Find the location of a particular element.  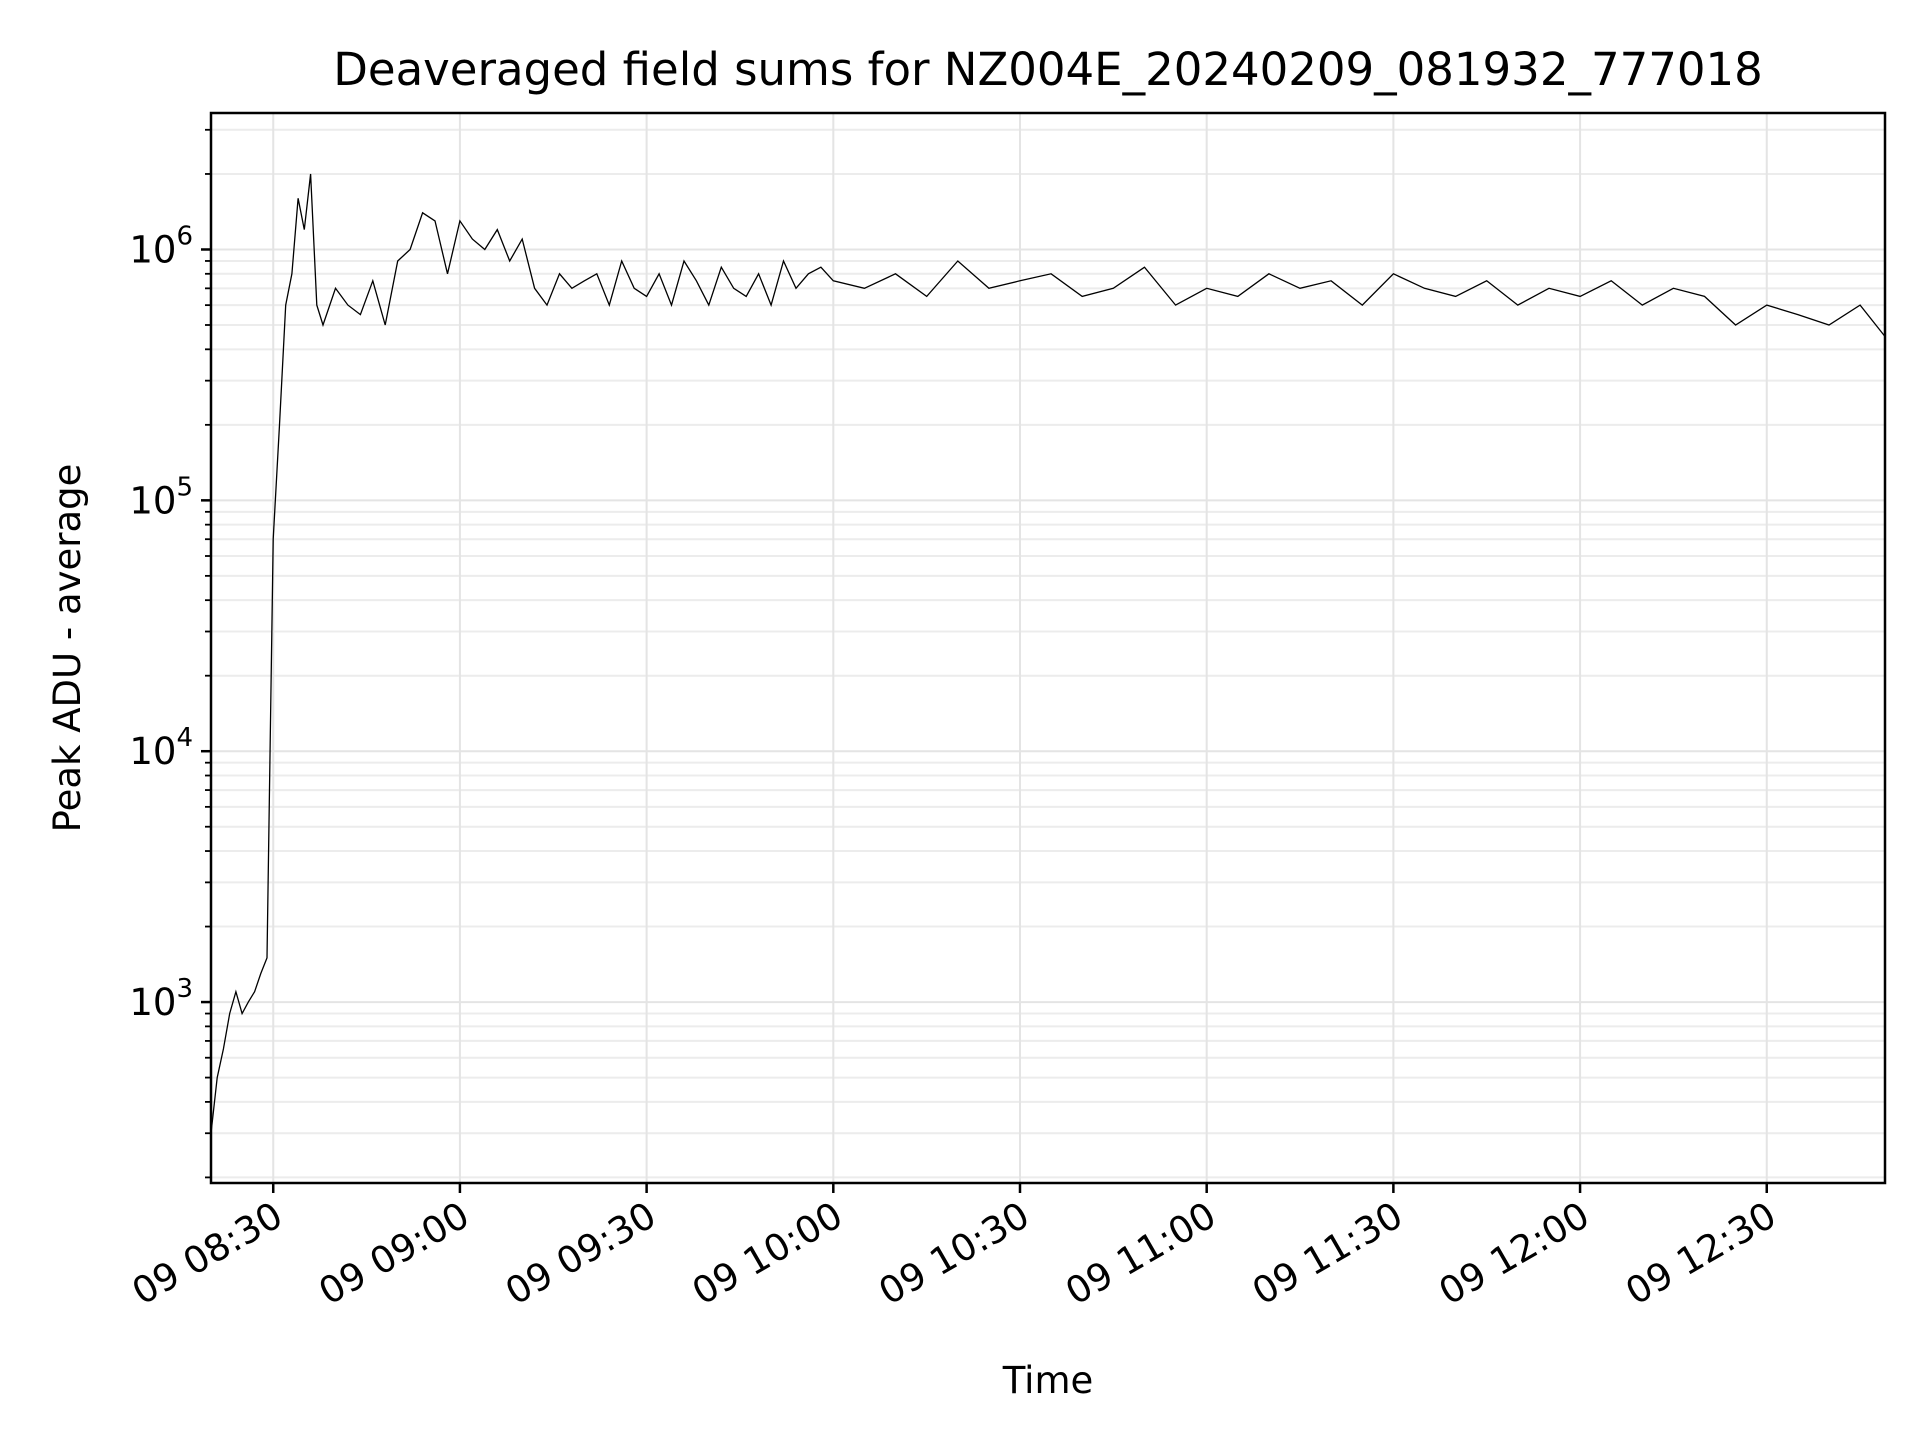

y-tick-label: 10⁵ is located at coordinates (161, 497).